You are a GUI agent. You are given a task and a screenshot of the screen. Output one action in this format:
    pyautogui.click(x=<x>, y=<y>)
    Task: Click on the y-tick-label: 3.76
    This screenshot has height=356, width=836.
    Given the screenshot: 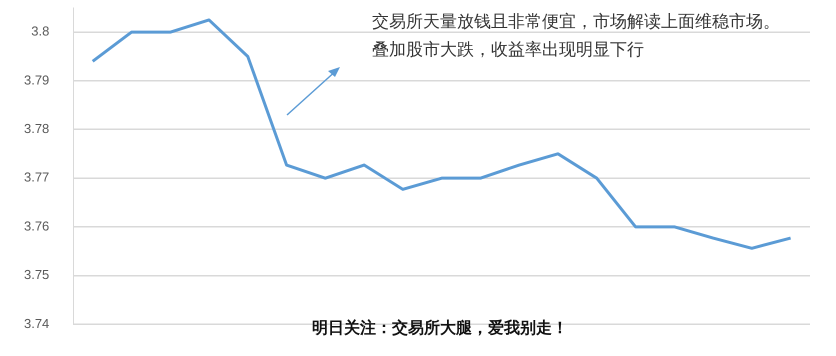 What is the action you would take?
    pyautogui.click(x=37, y=226)
    